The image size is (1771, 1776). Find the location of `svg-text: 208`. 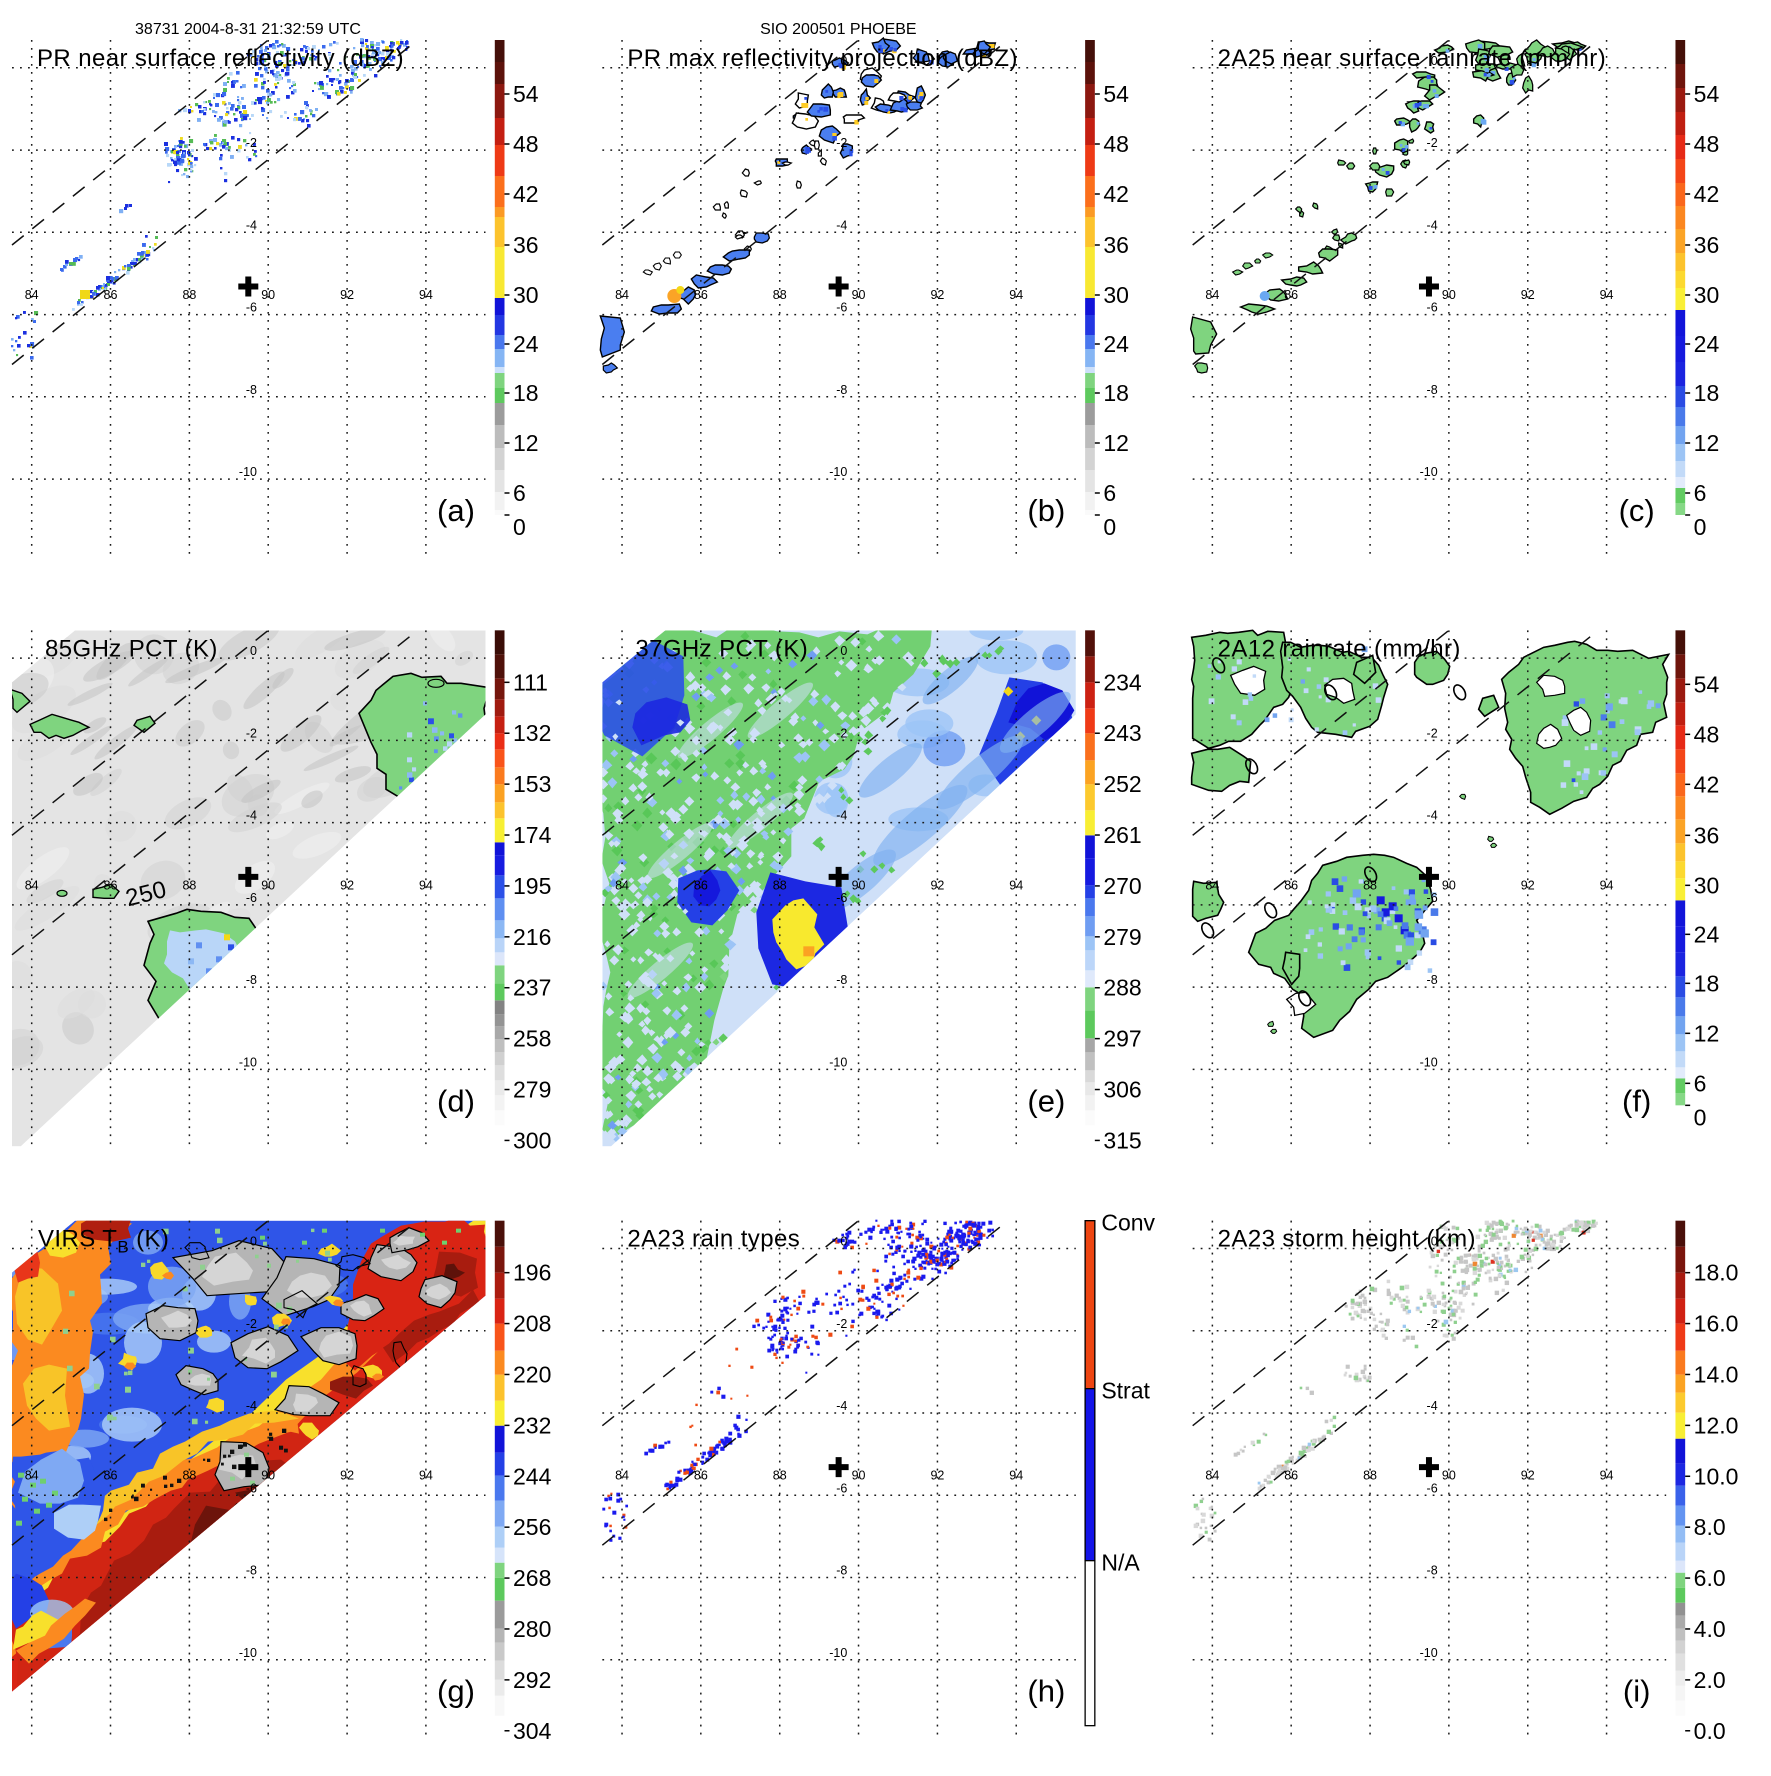

svg-text: 208 is located at coordinates (532, 1324).